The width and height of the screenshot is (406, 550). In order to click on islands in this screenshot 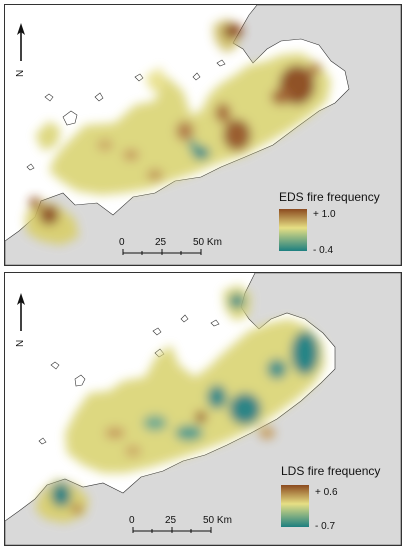, I will do `click(126, 115)`.